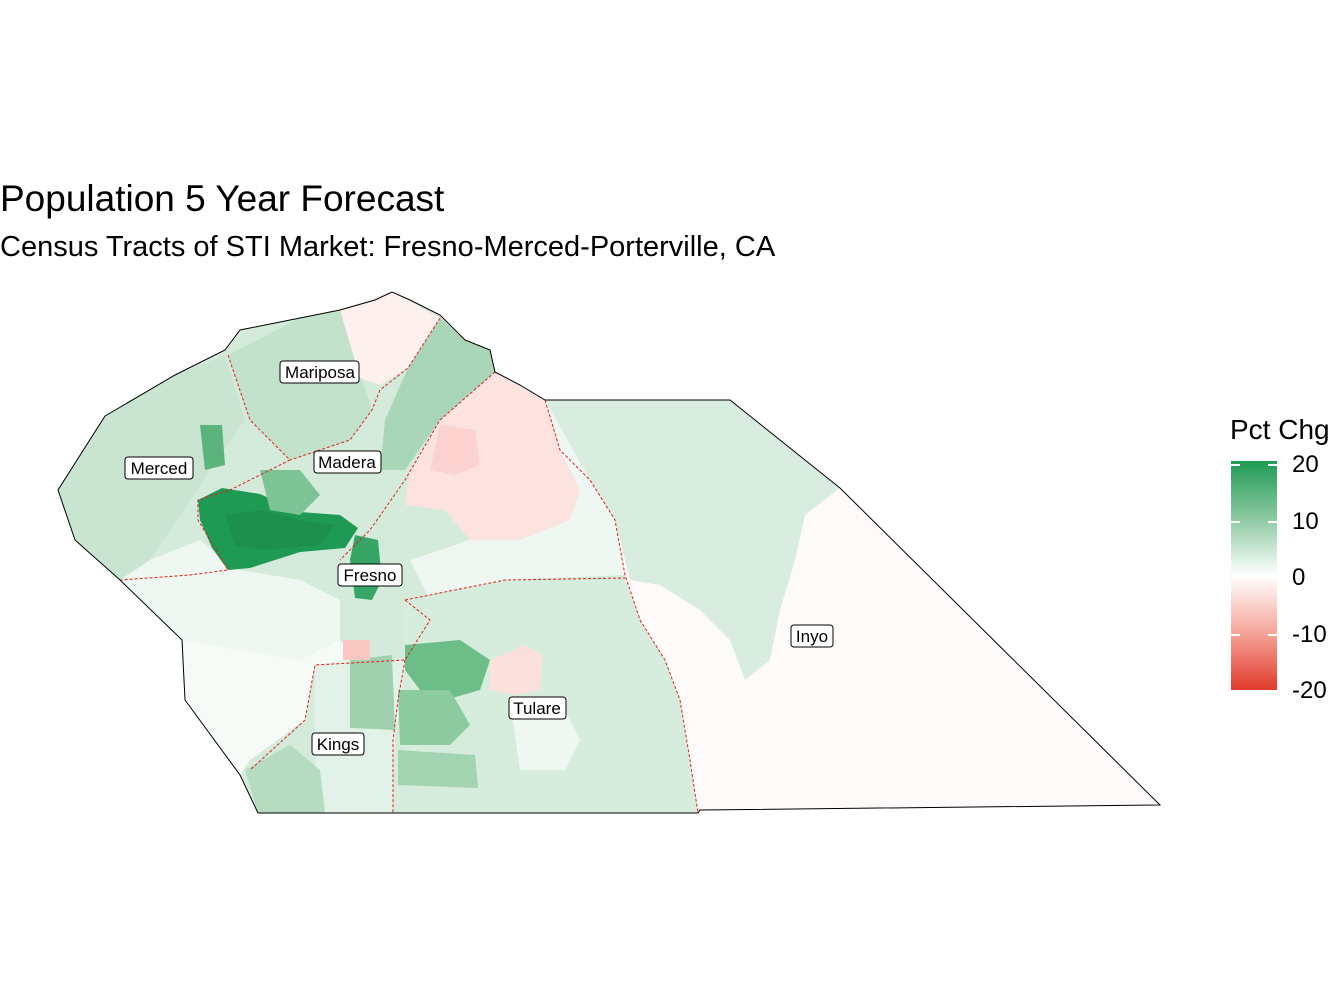 Image resolution: width=1344 pixels, height=1008 pixels. I want to click on svg-text: Kings, so click(338, 744).